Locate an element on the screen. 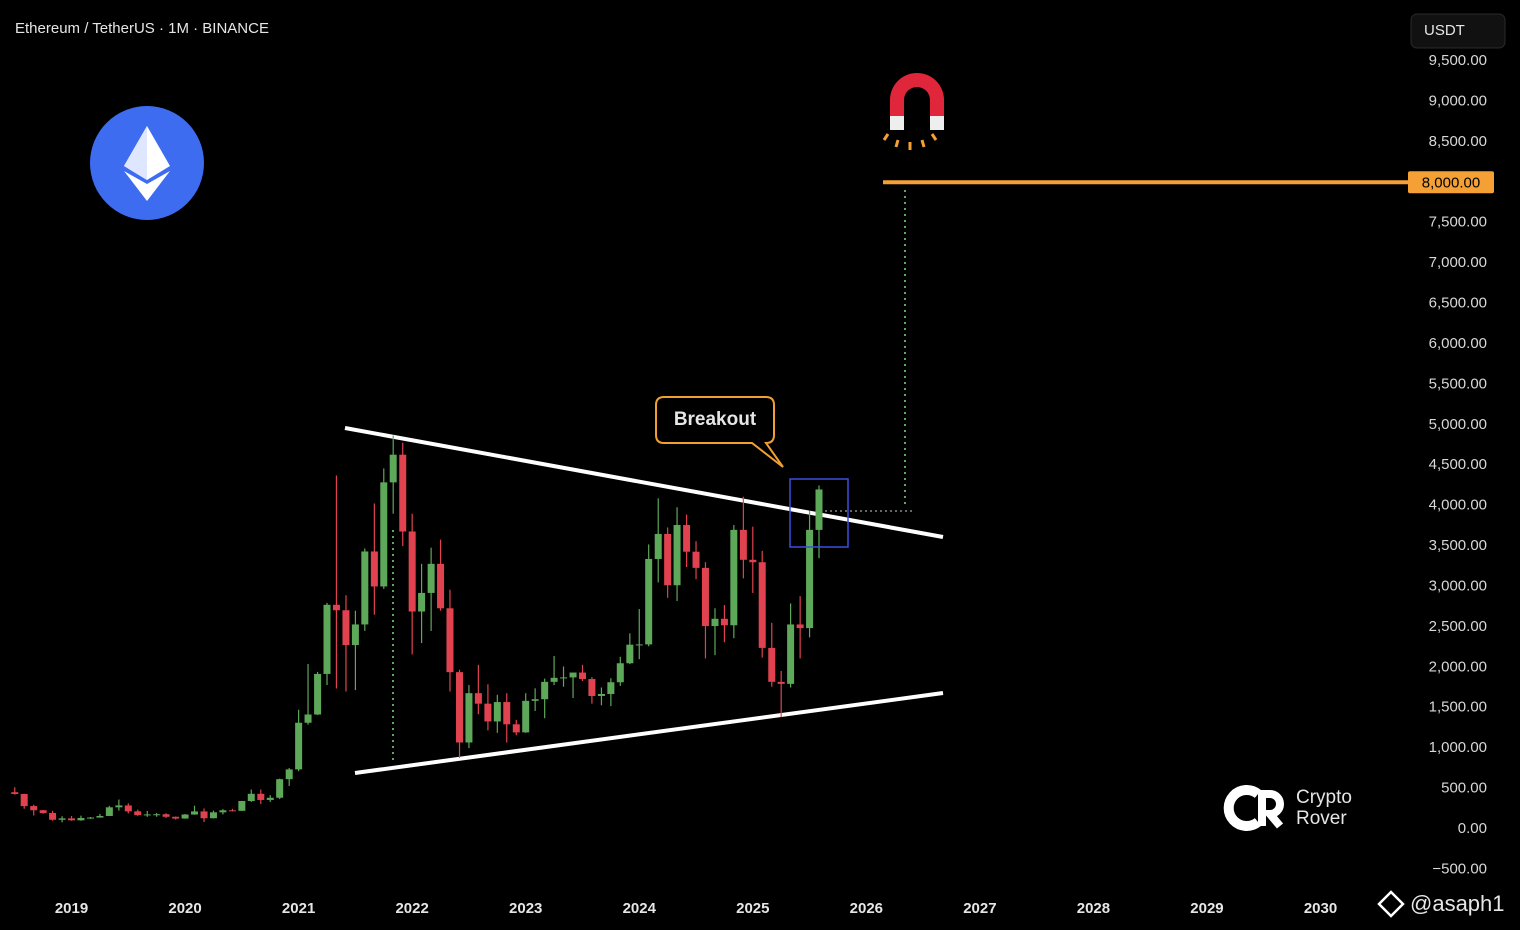  logo-r is located at coordinates (1271, 809).